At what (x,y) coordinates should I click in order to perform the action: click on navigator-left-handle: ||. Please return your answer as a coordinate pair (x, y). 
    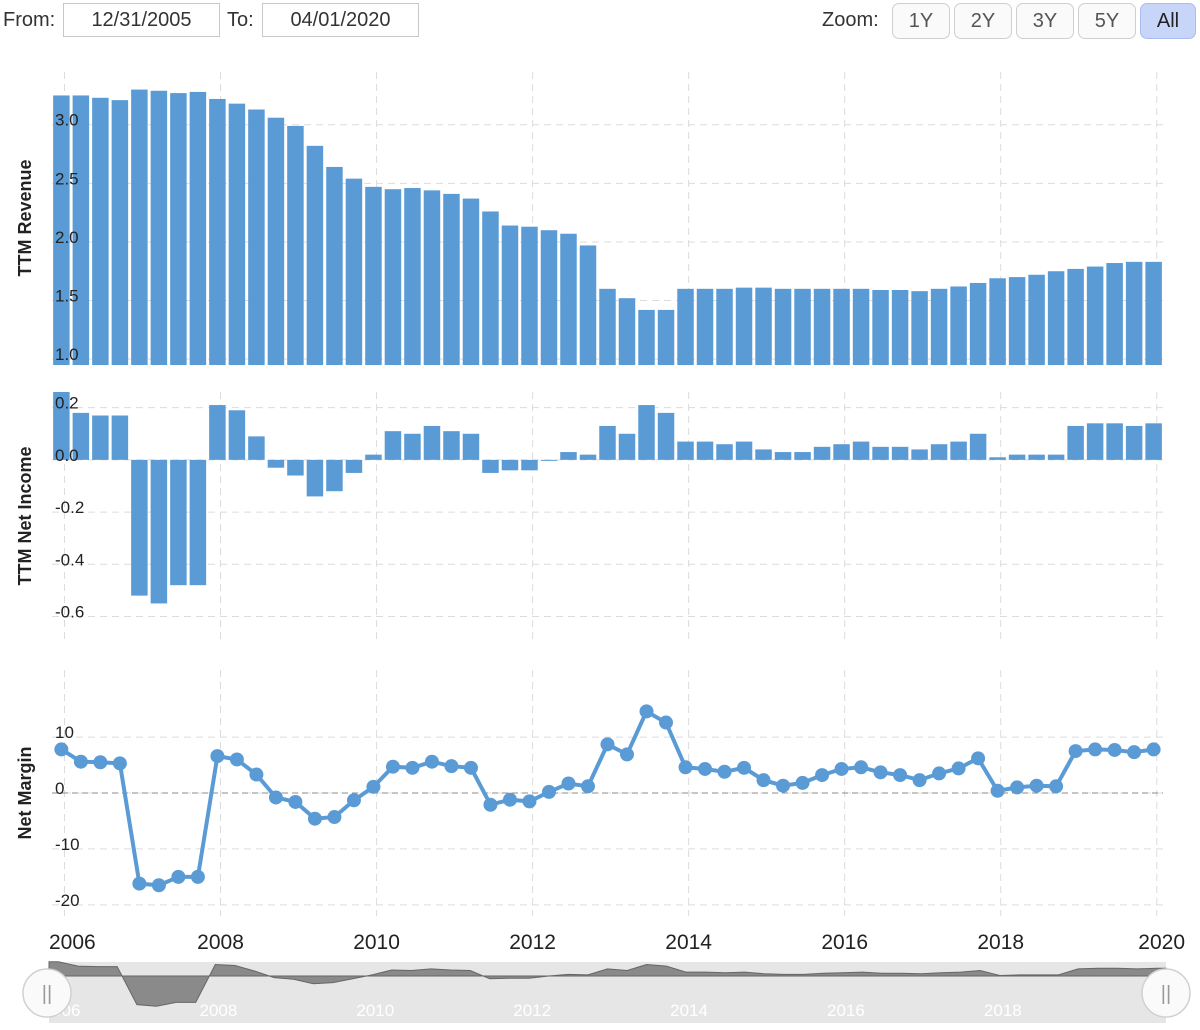
    Looking at the image, I should click on (47, 993).